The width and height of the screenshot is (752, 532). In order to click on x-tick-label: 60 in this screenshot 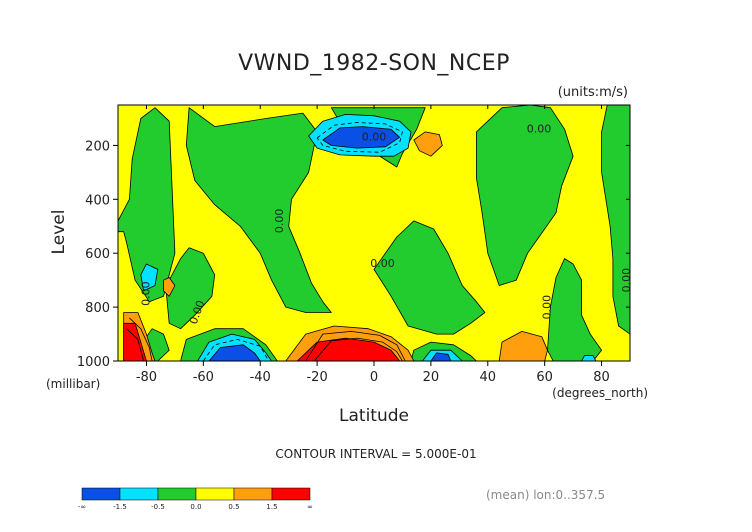, I will do `click(544, 377)`.